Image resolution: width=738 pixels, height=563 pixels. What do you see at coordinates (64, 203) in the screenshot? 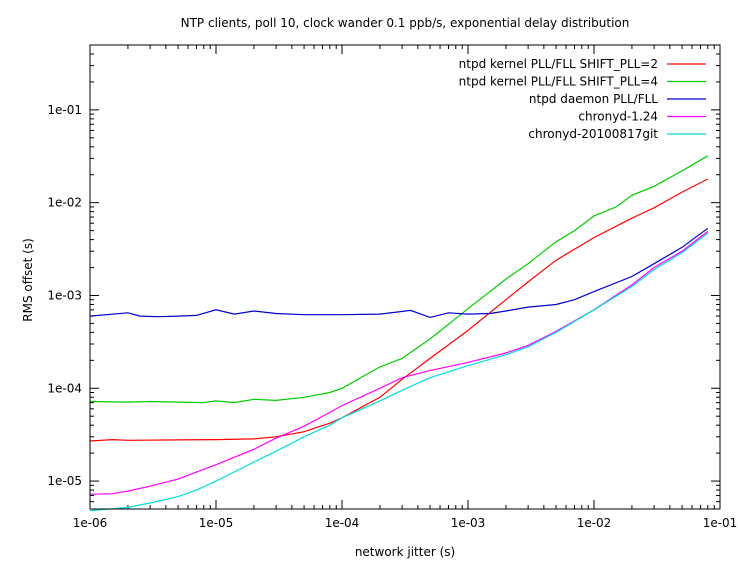
I see `y-tick-label: 1e-02` at bounding box center [64, 203].